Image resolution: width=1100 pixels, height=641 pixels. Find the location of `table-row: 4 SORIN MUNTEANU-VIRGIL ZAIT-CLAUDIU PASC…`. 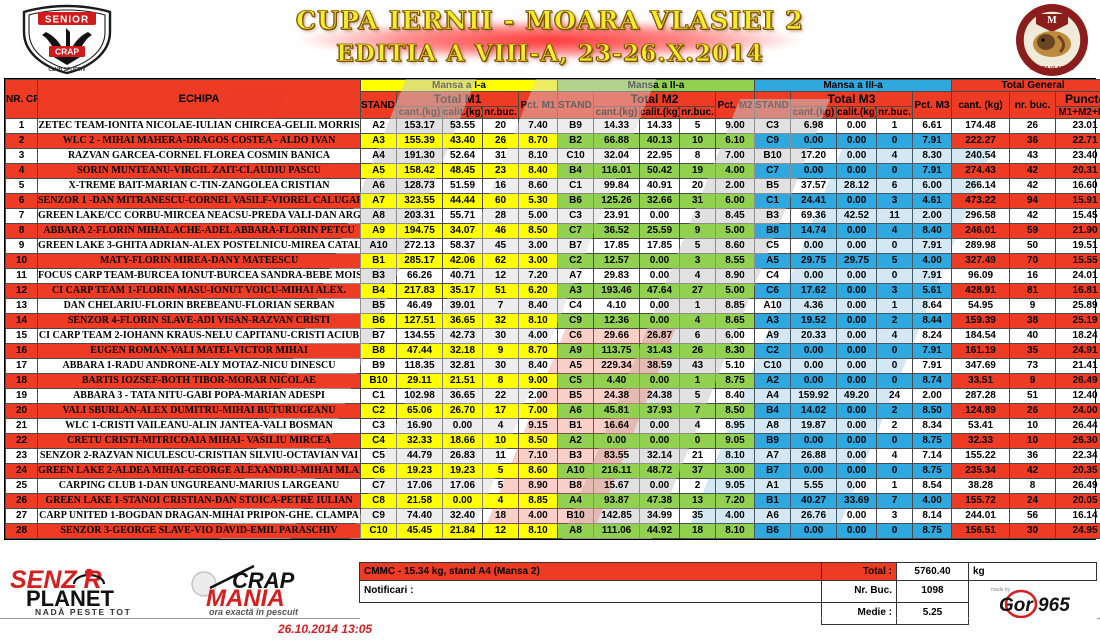

table-row: 4 SORIN MUNTEANU-VIRGIL ZAIT-CLAUDIU PASC… is located at coordinates (552, 171).